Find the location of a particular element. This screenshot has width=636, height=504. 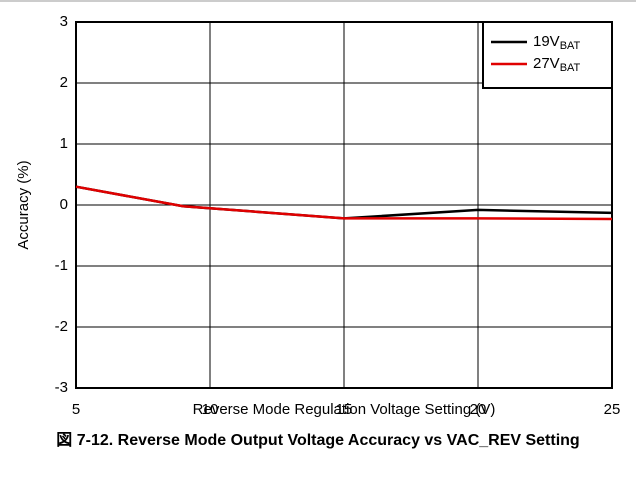

x-tick-label: 15 is located at coordinates (344, 409).